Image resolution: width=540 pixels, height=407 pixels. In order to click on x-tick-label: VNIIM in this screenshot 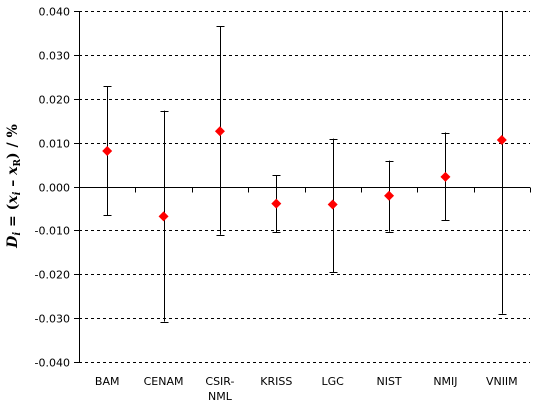, I will do `click(502, 381)`.